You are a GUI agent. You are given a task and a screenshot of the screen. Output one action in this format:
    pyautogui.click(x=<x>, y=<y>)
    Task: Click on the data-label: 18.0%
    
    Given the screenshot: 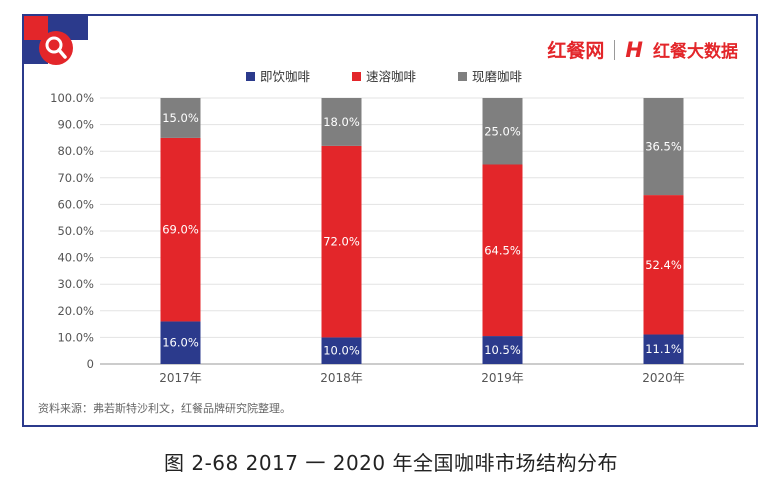 What is the action you would take?
    pyautogui.click(x=341, y=122)
    